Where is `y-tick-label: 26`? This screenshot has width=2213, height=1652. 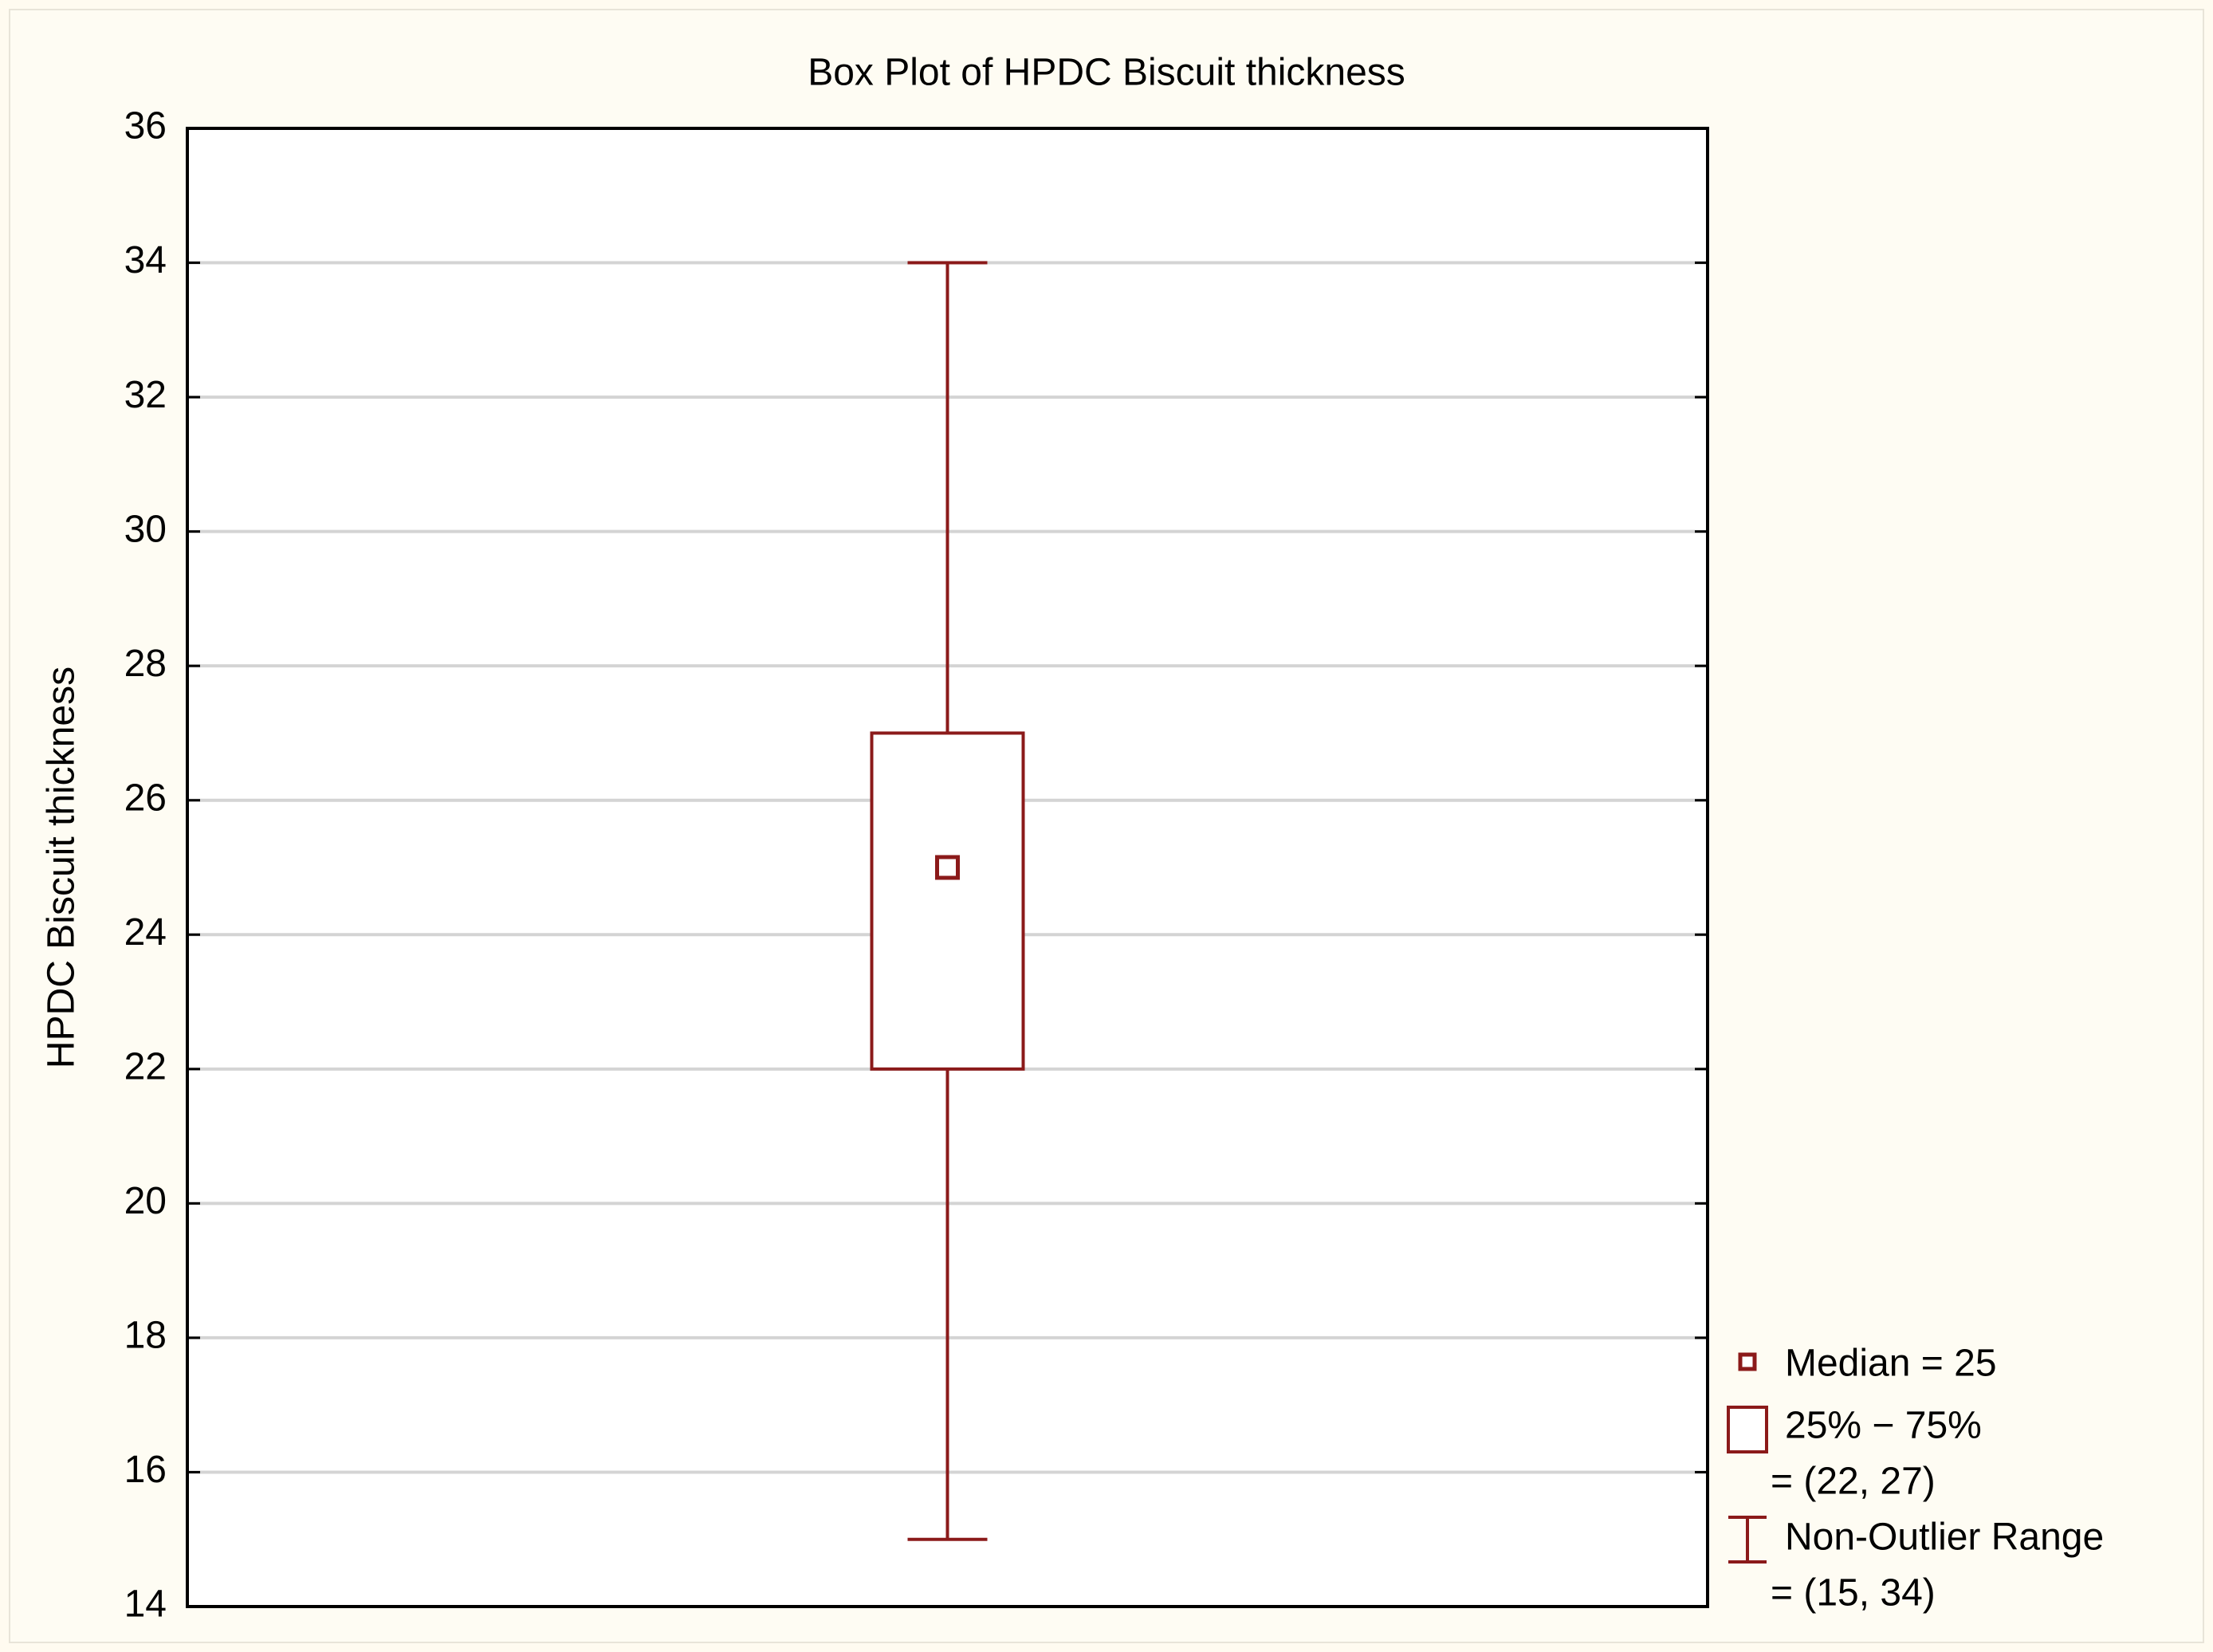
y-tick-label: 26 is located at coordinates (145, 798).